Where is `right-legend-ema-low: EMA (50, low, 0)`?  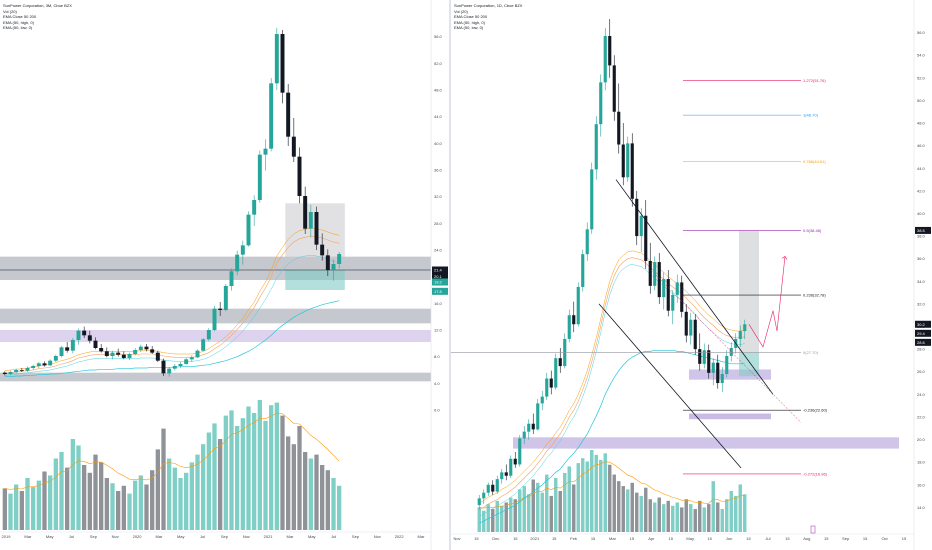
right-legend-ema-low: EMA (50, low, 0) is located at coordinates (469, 27).